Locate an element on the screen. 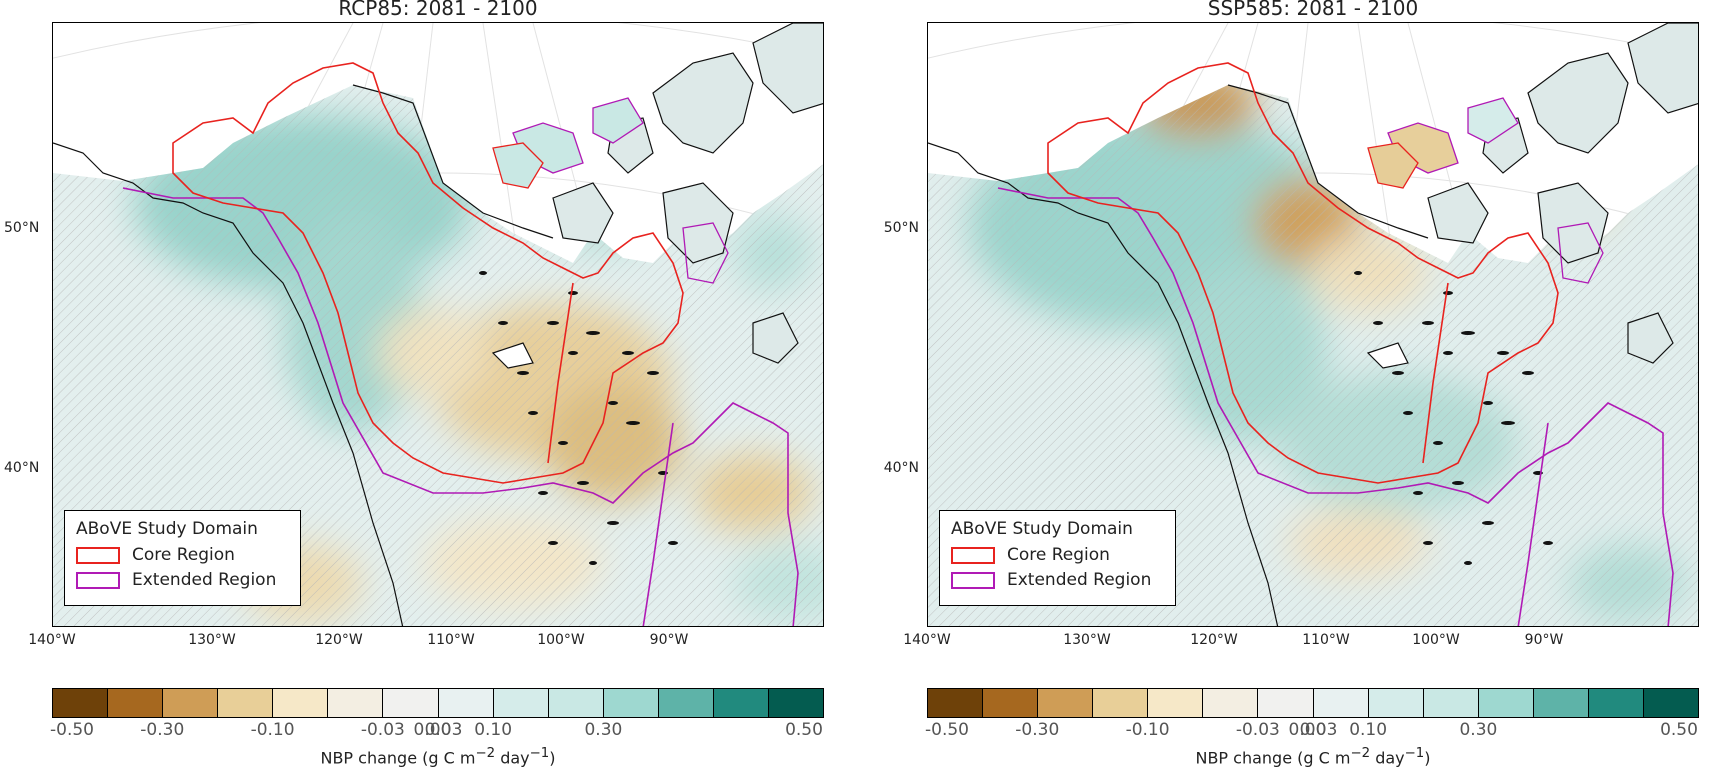 Image resolution: width=1725 pixels, height=769 pixels. arctic-islands is located at coordinates (1562, 193).